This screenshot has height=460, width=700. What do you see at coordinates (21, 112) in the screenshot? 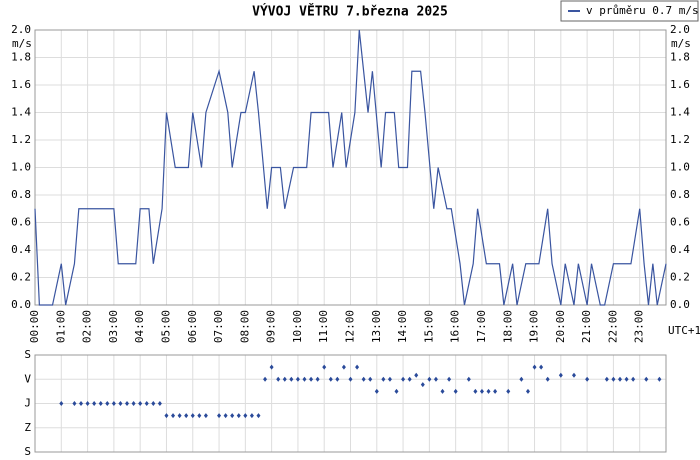
I see `y-tick-label: 1.4` at bounding box center [21, 112].